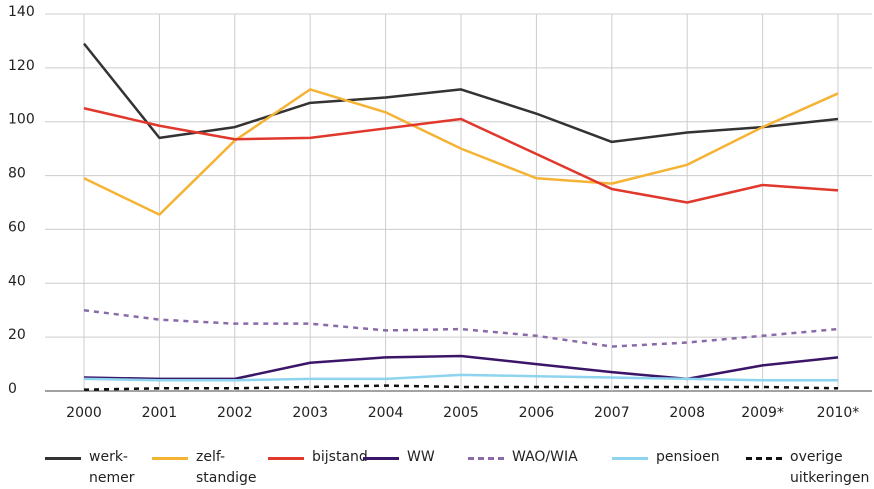 The height and width of the screenshot is (489, 874). I want to click on y-tick-label: 100, so click(21, 120).